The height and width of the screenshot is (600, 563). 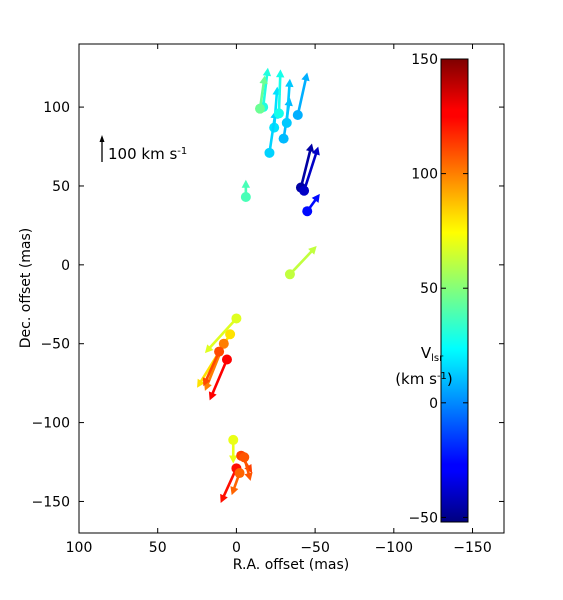 What do you see at coordinates (147, 154) in the screenshot?
I see `scale-arrow-label: 100 km s-1` at bounding box center [147, 154].